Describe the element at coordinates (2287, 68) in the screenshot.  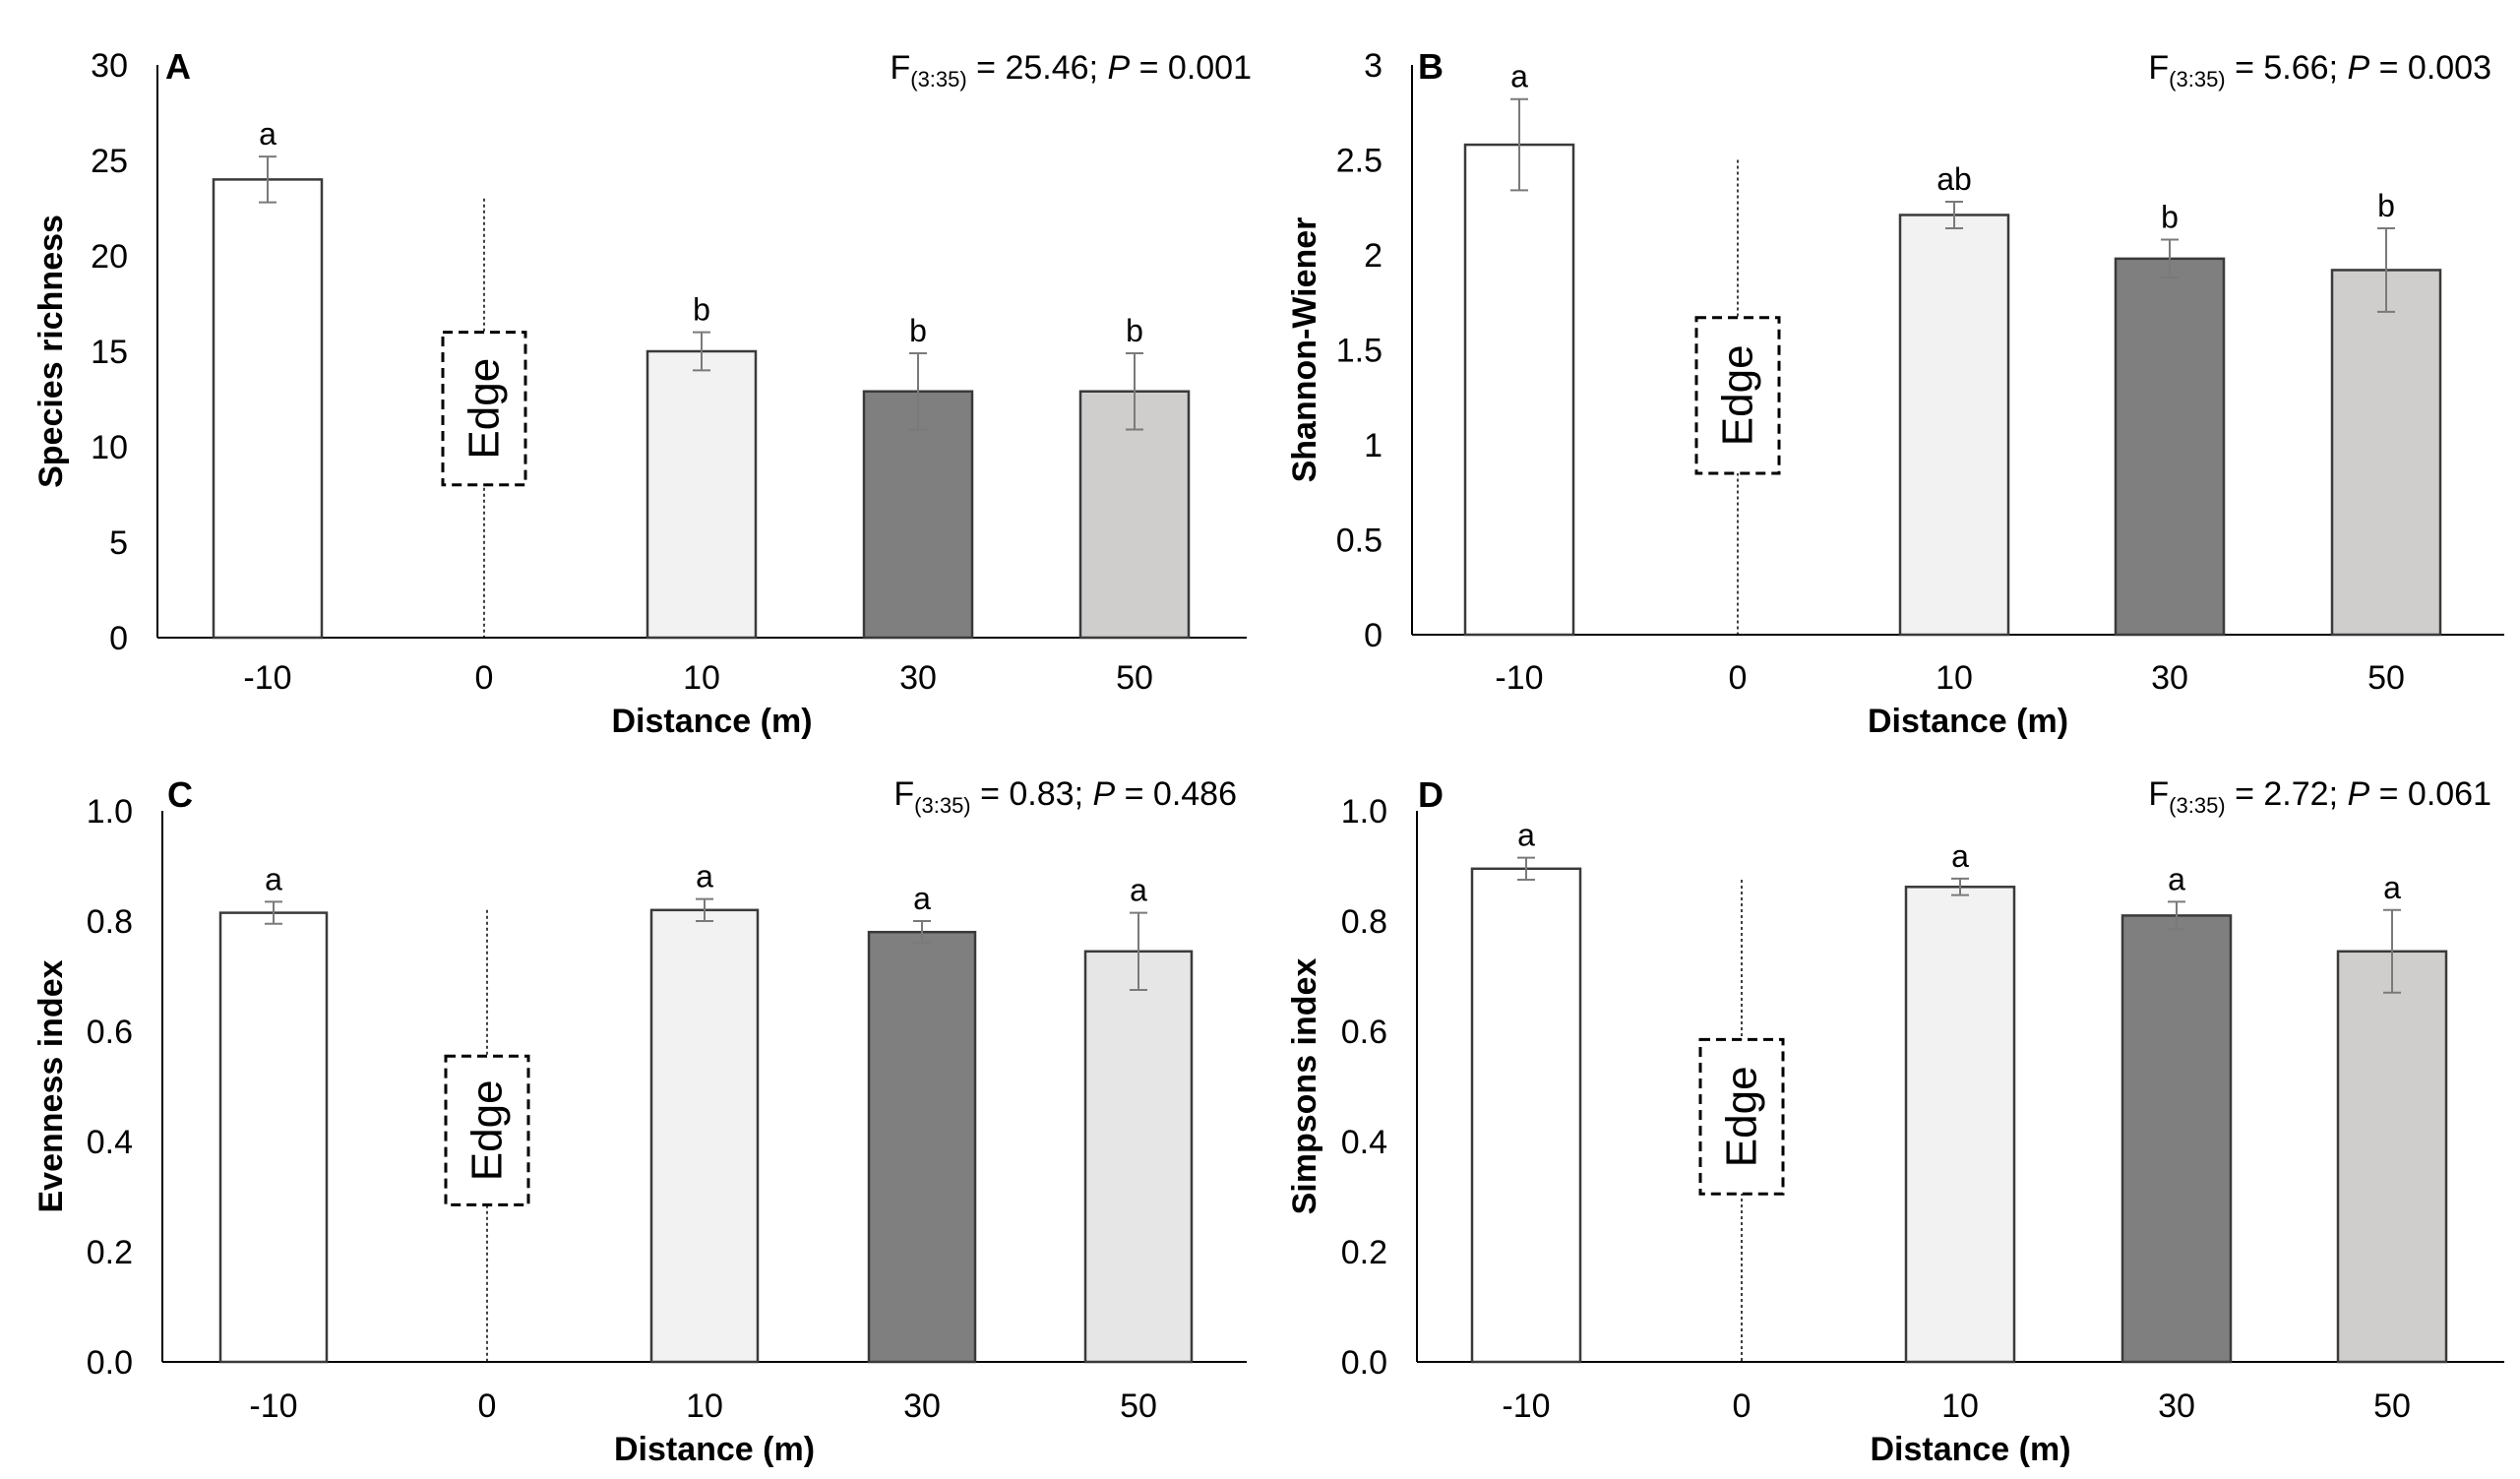
I see `stat-eq: = 5.66;` at that location.